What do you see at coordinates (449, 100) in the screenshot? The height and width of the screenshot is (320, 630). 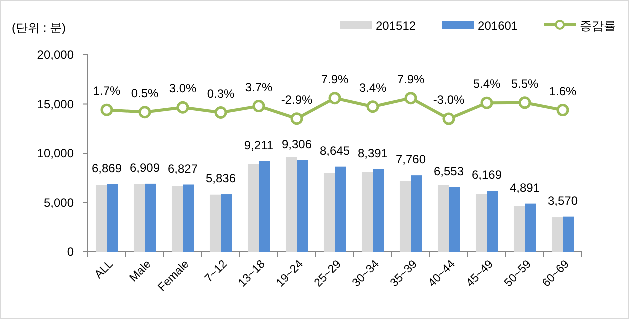 I see `data-label: -3.0%` at bounding box center [449, 100].